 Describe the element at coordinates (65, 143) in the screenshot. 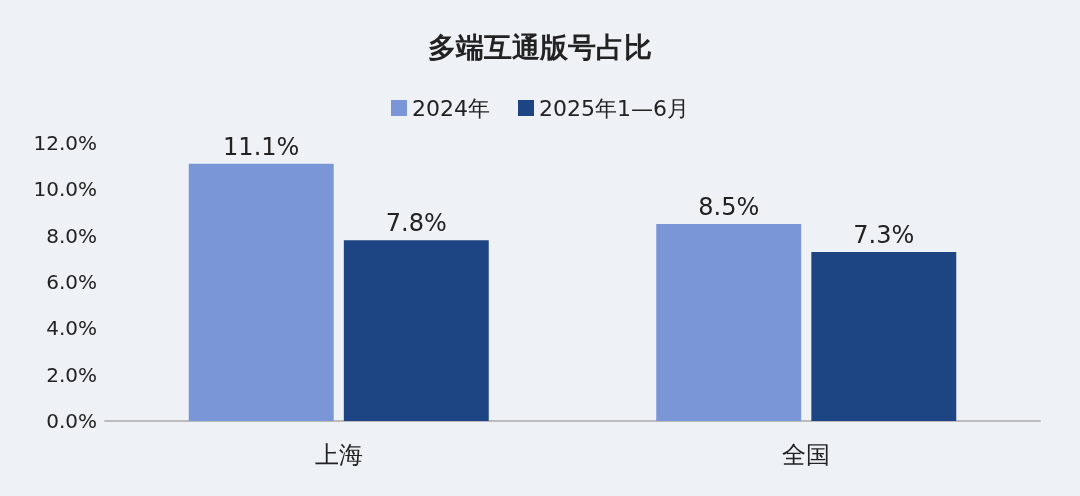

I see `y-tick-label: 12.0%` at that location.